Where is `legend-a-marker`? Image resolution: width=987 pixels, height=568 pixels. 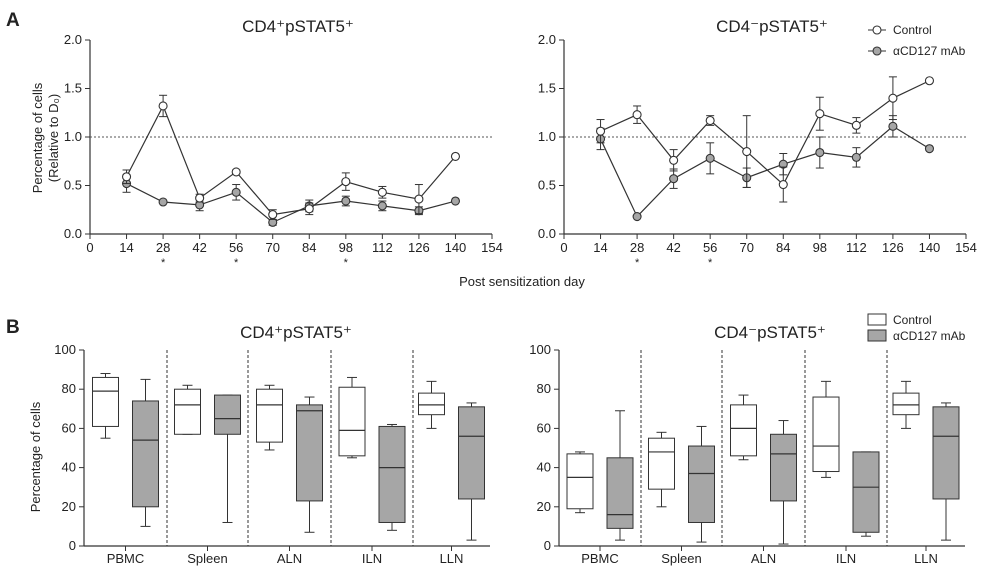 legend-a-marker is located at coordinates (877, 30).